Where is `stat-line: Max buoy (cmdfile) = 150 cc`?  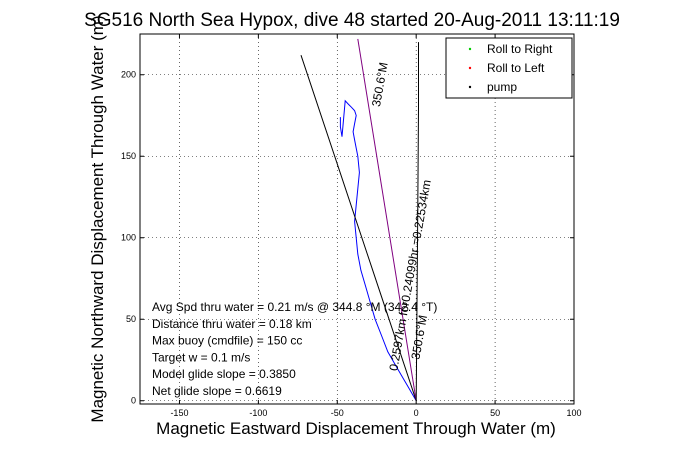 stat-line: Max buoy (cmdfile) = 150 cc is located at coordinates (227, 341).